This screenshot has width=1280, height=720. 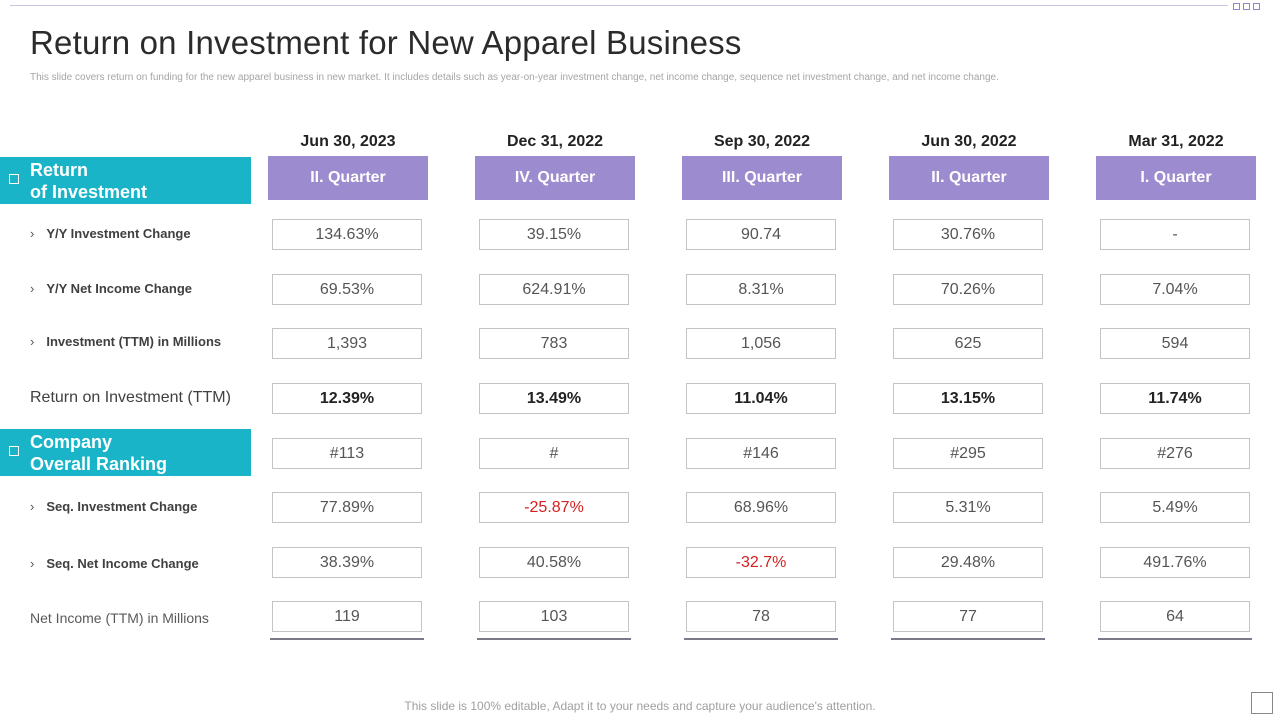 I want to click on table-cell: 40.58%, so click(x=554, y=562).